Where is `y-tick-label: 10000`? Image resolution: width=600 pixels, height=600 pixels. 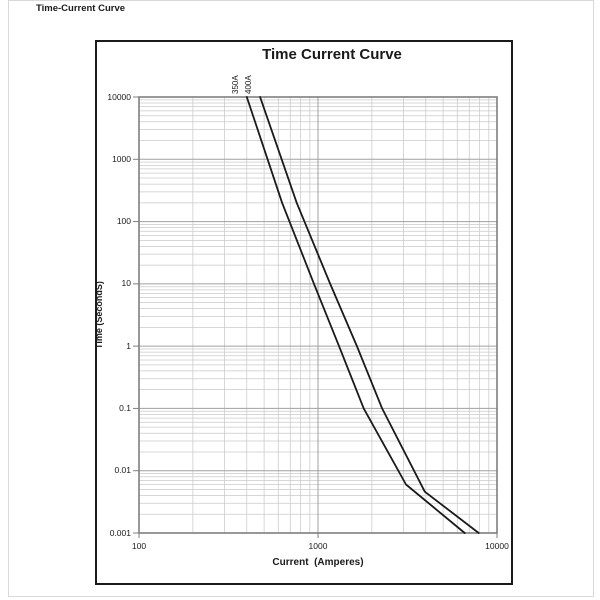
y-tick-label: 10000 is located at coordinates (119, 96).